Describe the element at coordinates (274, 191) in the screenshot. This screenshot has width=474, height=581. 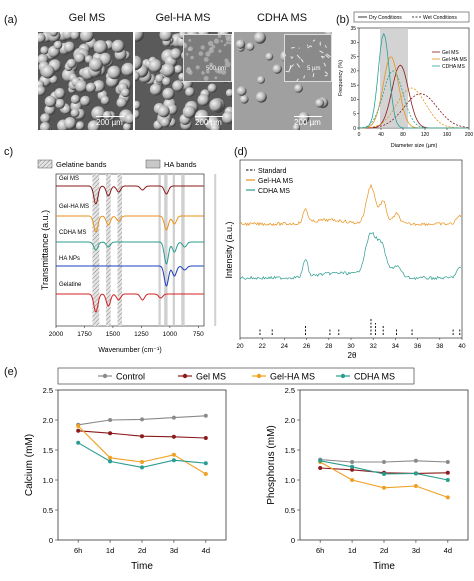
I see `legend-cdha: CDHA MS` at that location.